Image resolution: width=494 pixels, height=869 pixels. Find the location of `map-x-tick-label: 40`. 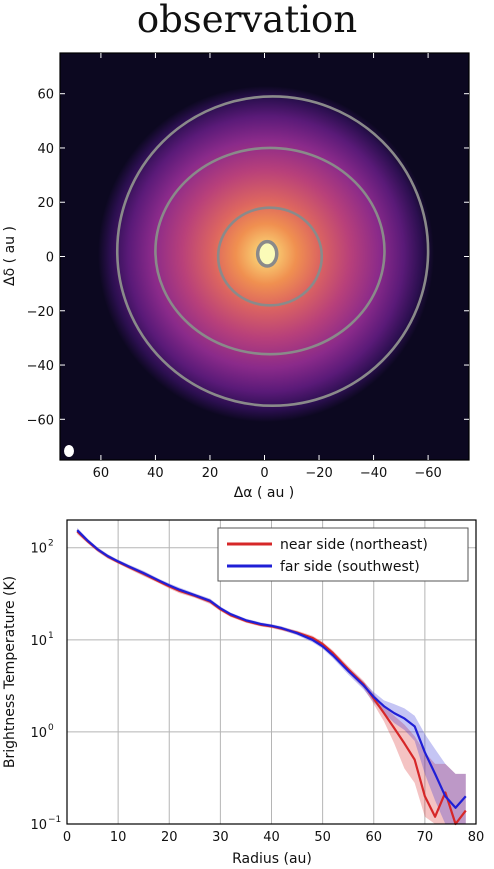

map-x-tick-label: 40 is located at coordinates (155, 473).